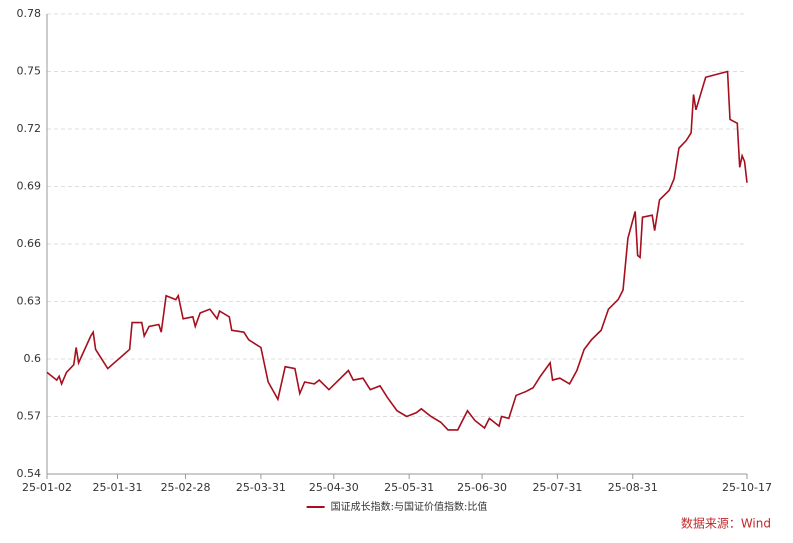 The image size is (793, 543). What do you see at coordinates (747, 487) in the screenshot?
I see `x-tick-label: 25-10-17` at bounding box center [747, 487].